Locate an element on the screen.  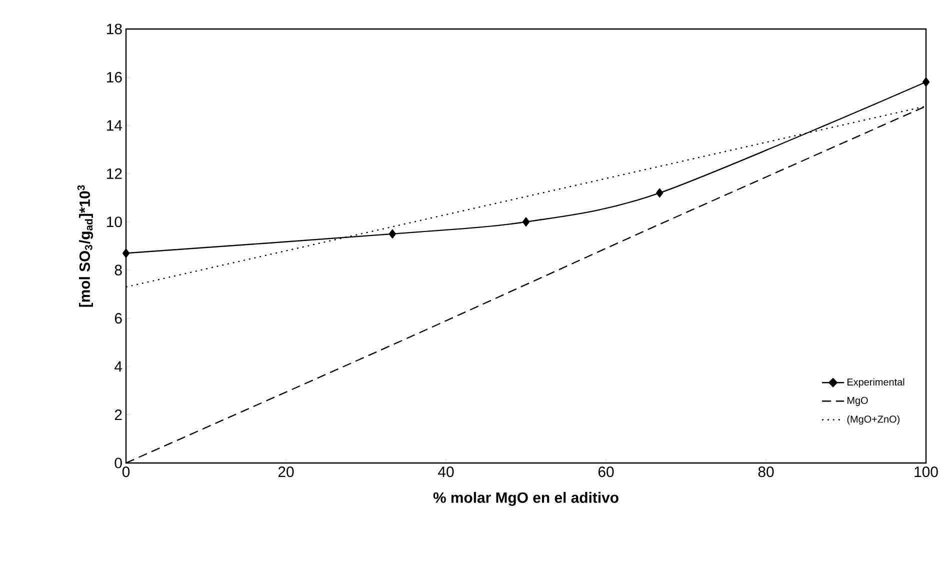
x-tick-label: 20 is located at coordinates (286, 472).